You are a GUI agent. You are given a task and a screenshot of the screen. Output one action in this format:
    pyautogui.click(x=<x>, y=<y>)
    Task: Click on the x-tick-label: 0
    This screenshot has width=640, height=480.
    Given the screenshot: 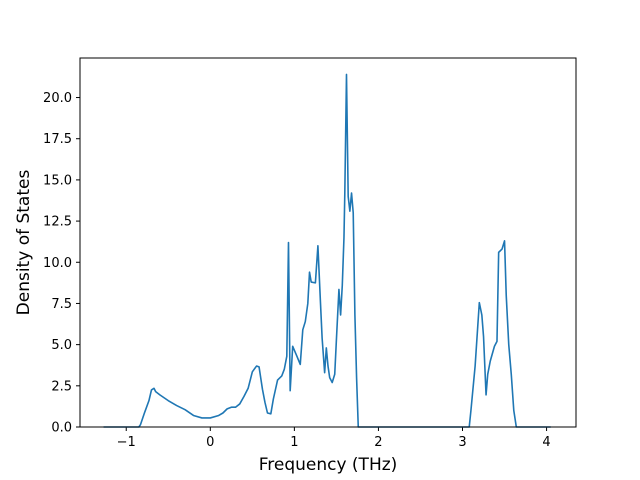 What is the action you would take?
    pyautogui.click(x=210, y=442)
    